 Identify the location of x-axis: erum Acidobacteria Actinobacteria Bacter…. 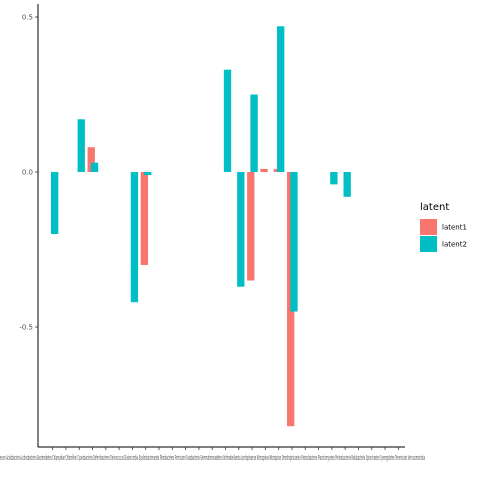
(212, 454).